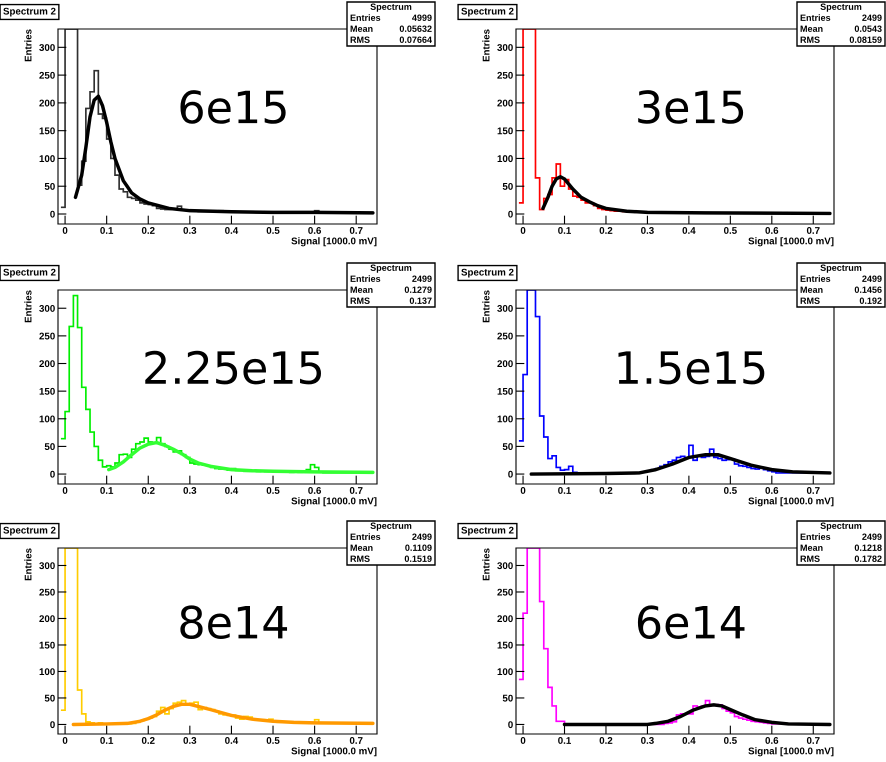 The width and height of the screenshot is (886, 762). Describe the element at coordinates (233, 107) in the screenshot. I see `text: 6e15` at that location.